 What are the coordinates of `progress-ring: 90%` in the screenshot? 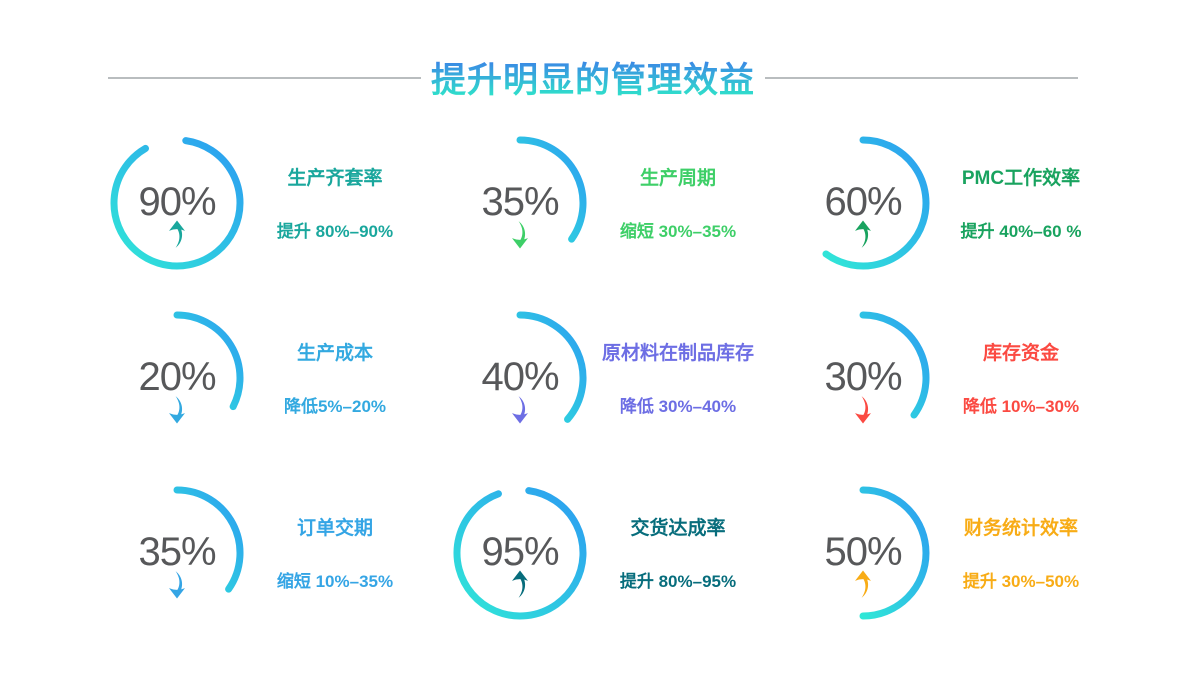 It's located at (177, 203).